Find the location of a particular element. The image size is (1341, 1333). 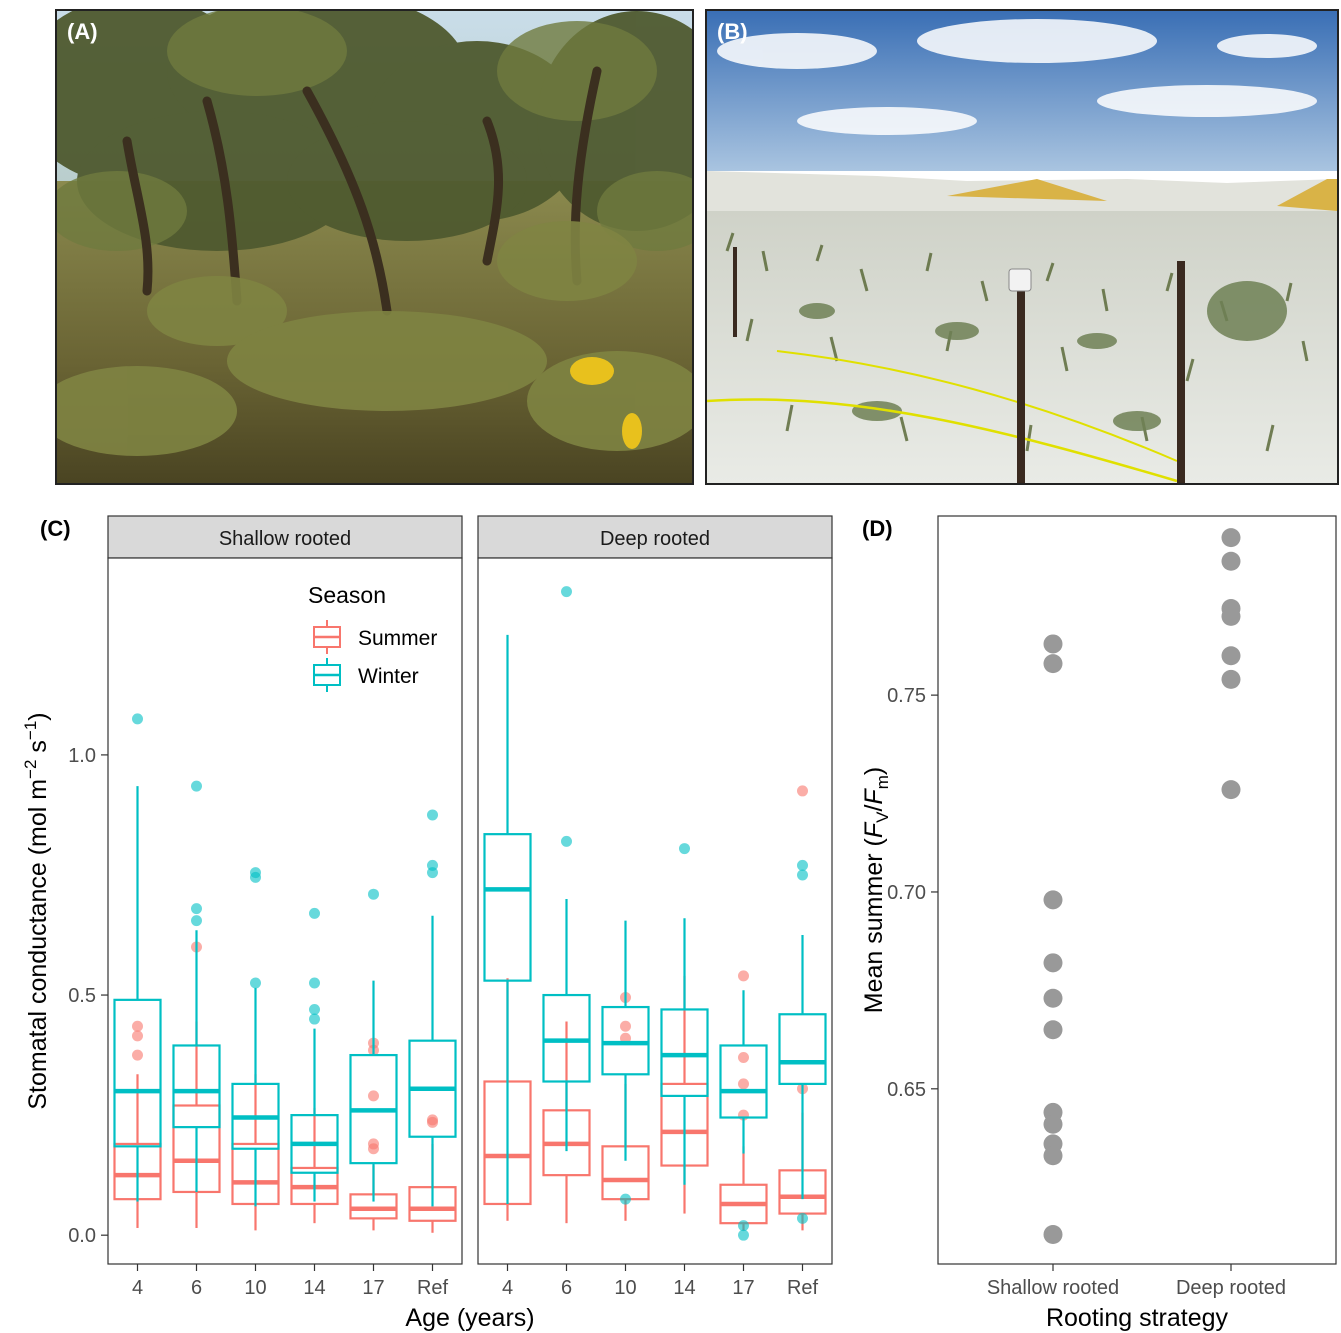

legend-summer-label: Summer is located at coordinates (397, 638).